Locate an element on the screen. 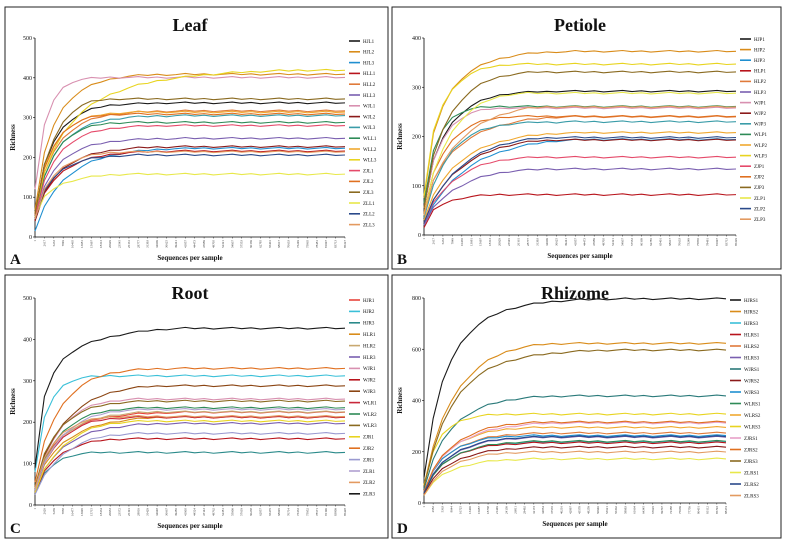 The image size is (786, 542). x-tick-label: 55000 is located at coordinates (232, 512).